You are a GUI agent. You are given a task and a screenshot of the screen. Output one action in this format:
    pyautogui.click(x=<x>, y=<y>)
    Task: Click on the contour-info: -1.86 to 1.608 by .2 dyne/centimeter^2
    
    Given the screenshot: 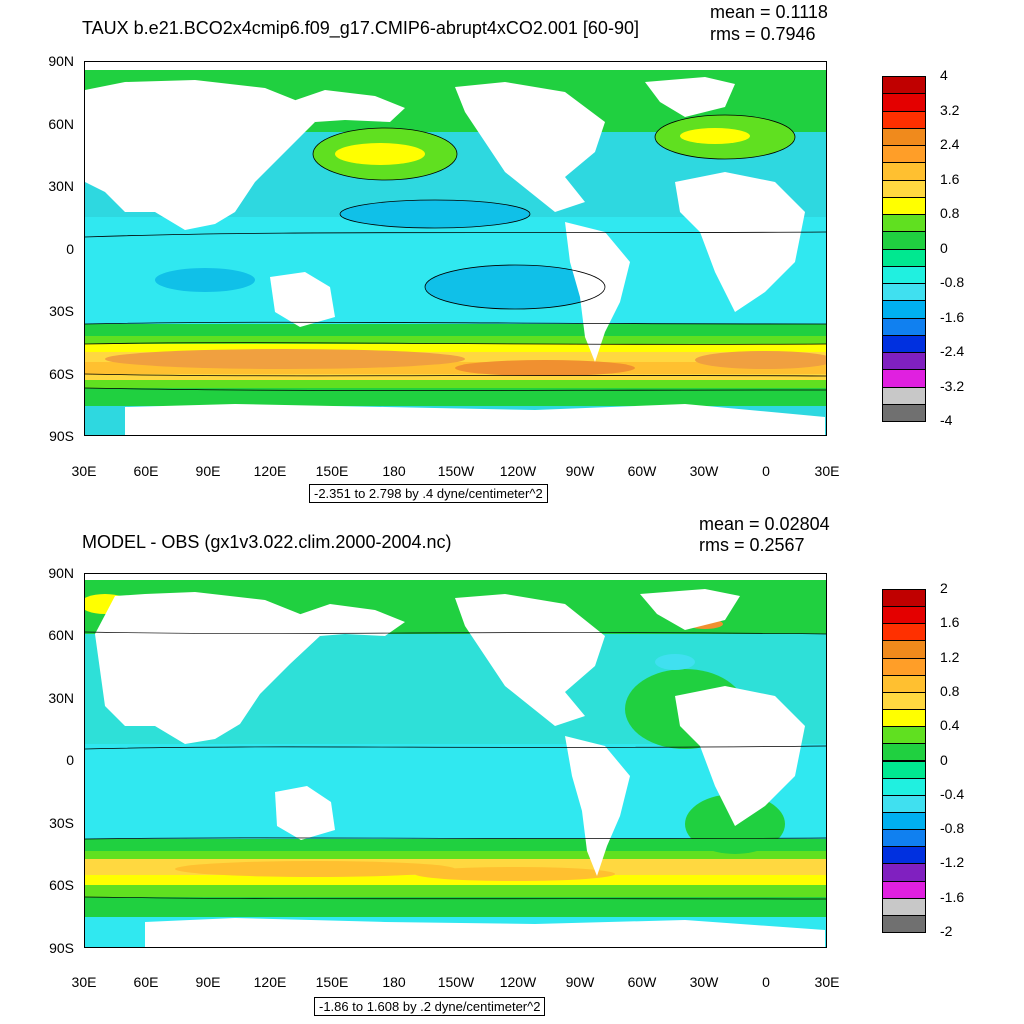 What is the action you would take?
    pyautogui.click(x=430, y=1006)
    